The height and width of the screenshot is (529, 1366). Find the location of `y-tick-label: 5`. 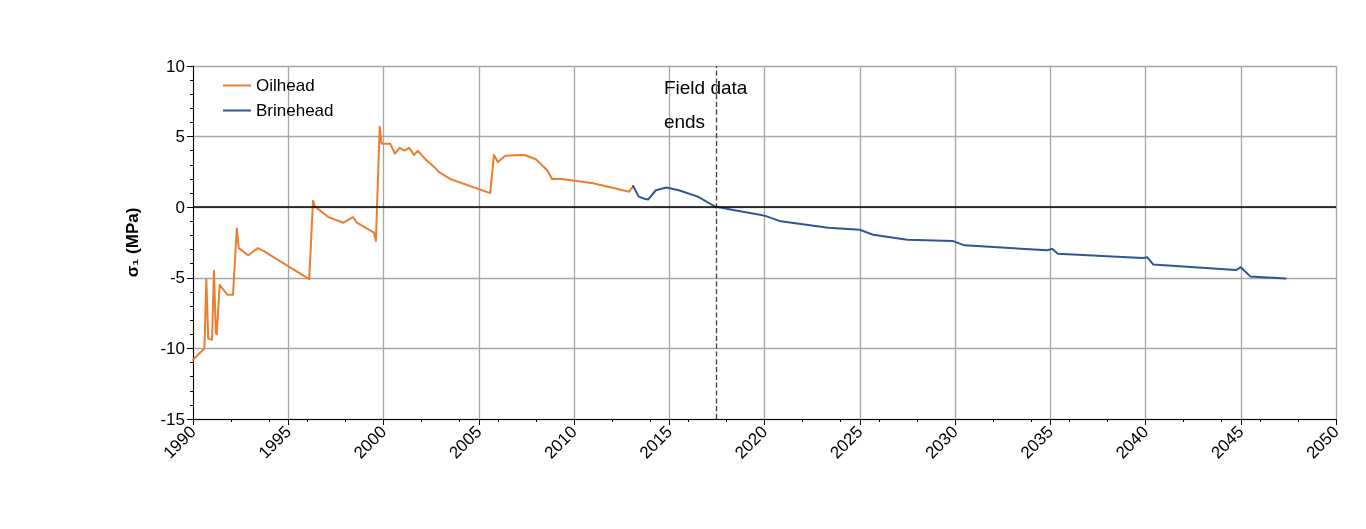

y-tick-label: 5 is located at coordinates (180, 137).